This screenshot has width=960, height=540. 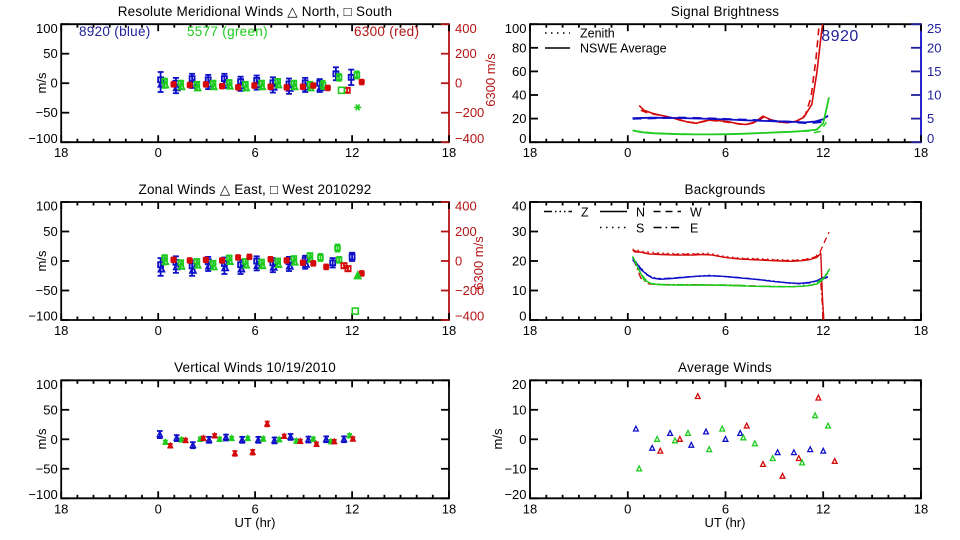 What do you see at coordinates (519, 231) in the screenshot?
I see `svg-text: 30` at bounding box center [519, 231].